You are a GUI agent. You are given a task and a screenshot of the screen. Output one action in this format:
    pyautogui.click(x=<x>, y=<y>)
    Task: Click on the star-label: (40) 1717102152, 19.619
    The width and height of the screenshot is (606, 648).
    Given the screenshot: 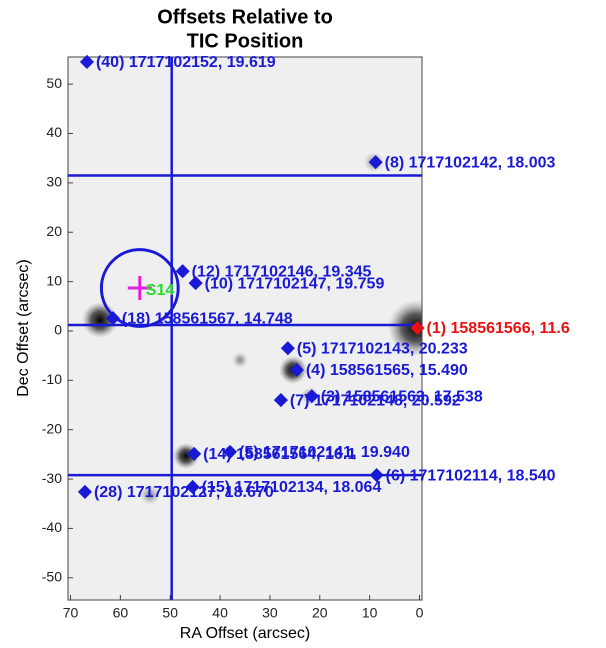 What is the action you would take?
    pyautogui.click(x=186, y=62)
    